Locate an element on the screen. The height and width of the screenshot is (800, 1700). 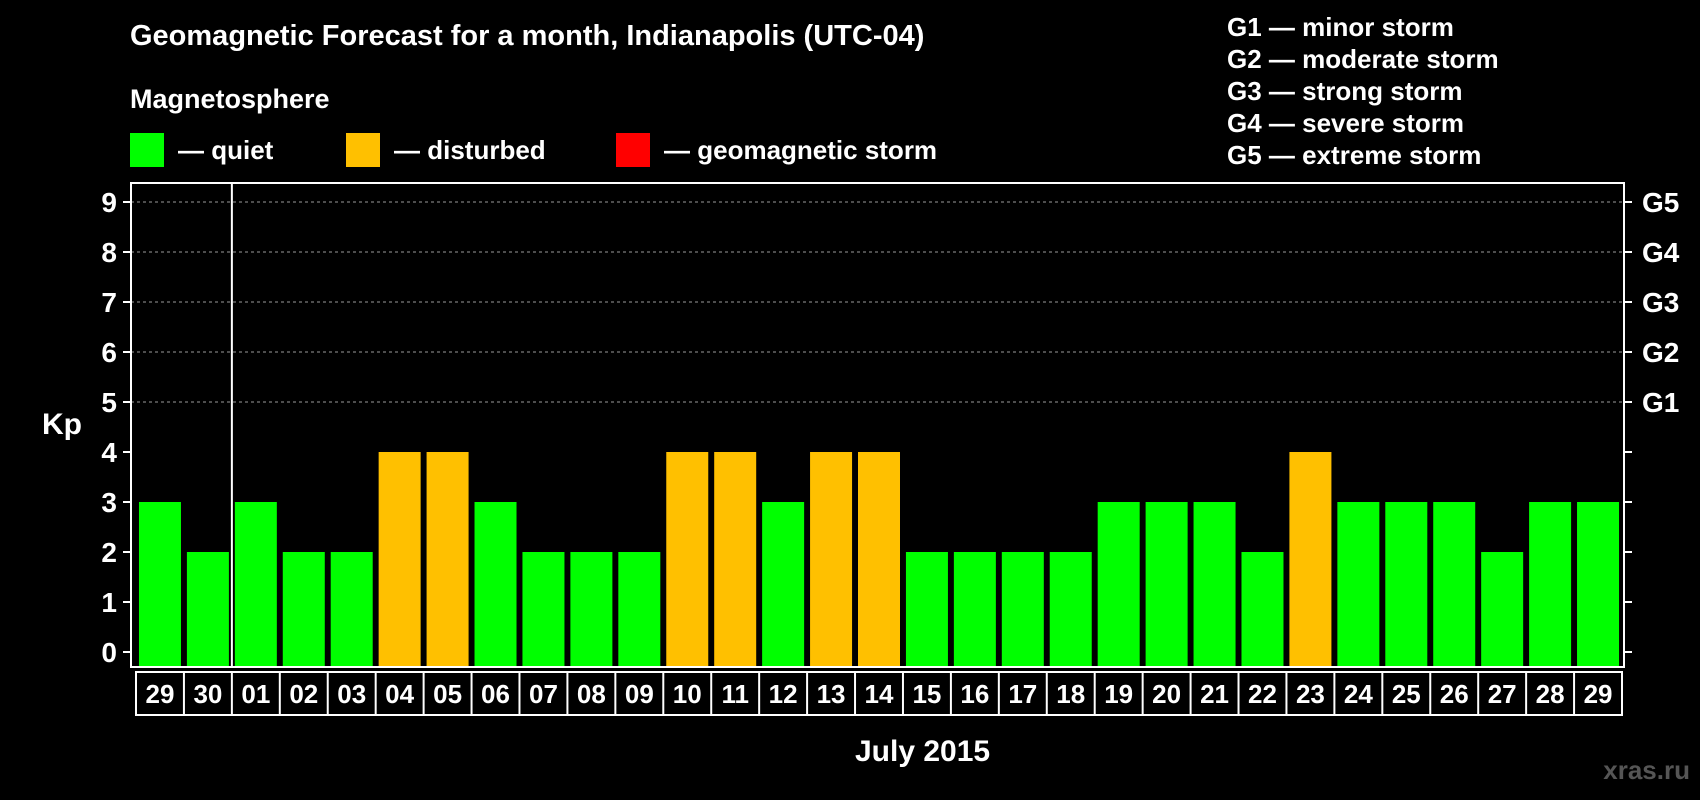
legend-disturbed-swatch is located at coordinates (363, 150).